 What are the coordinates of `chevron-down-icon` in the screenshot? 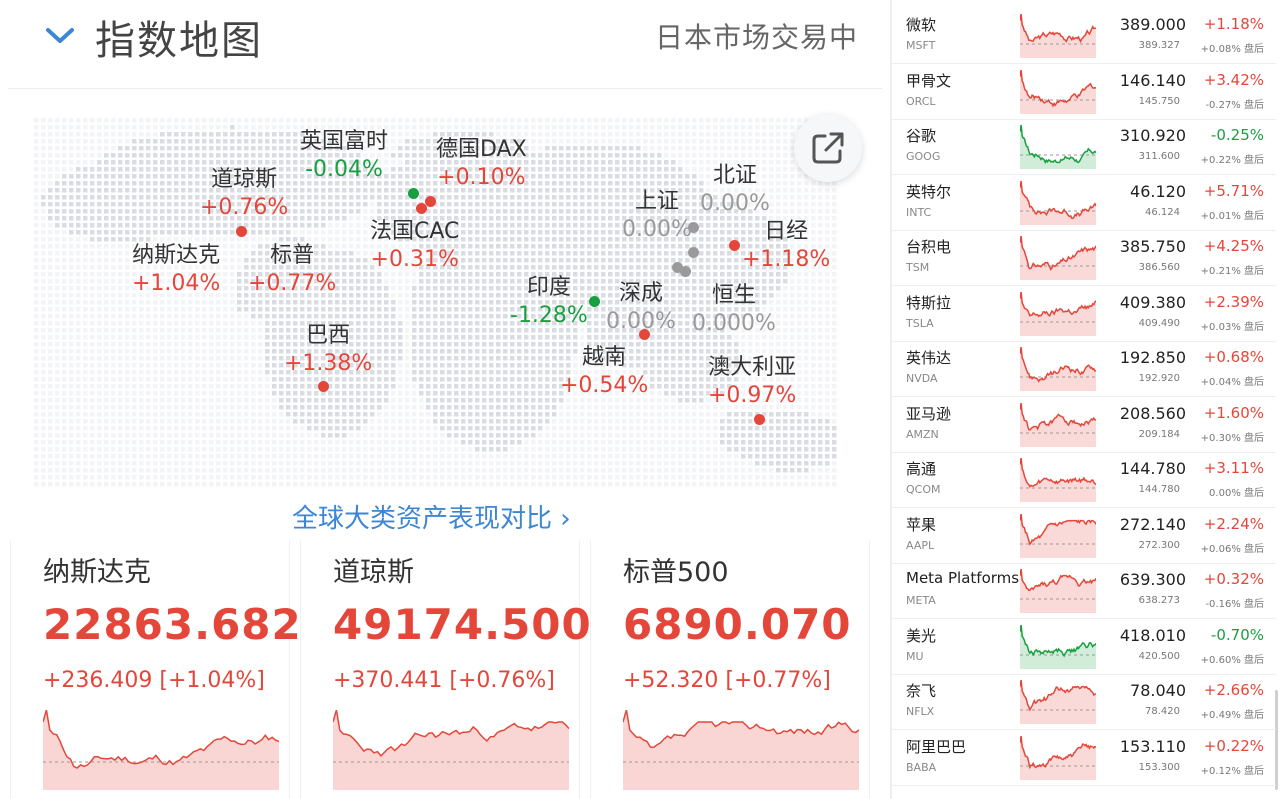 It's located at (60, 34).